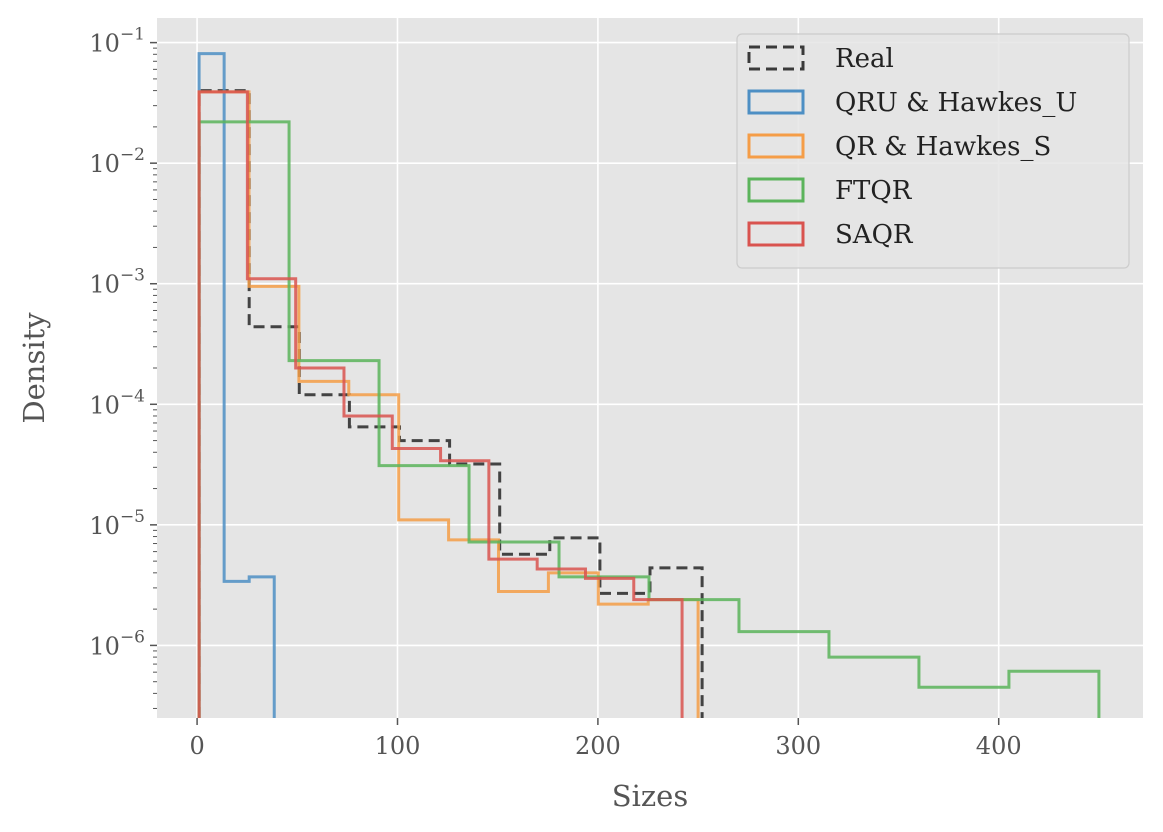 Image resolution: width=1163 pixels, height=832 pixels. What do you see at coordinates (117, 41) in the screenshot?
I see `y-tick-label: 10⁻¹` at bounding box center [117, 41].